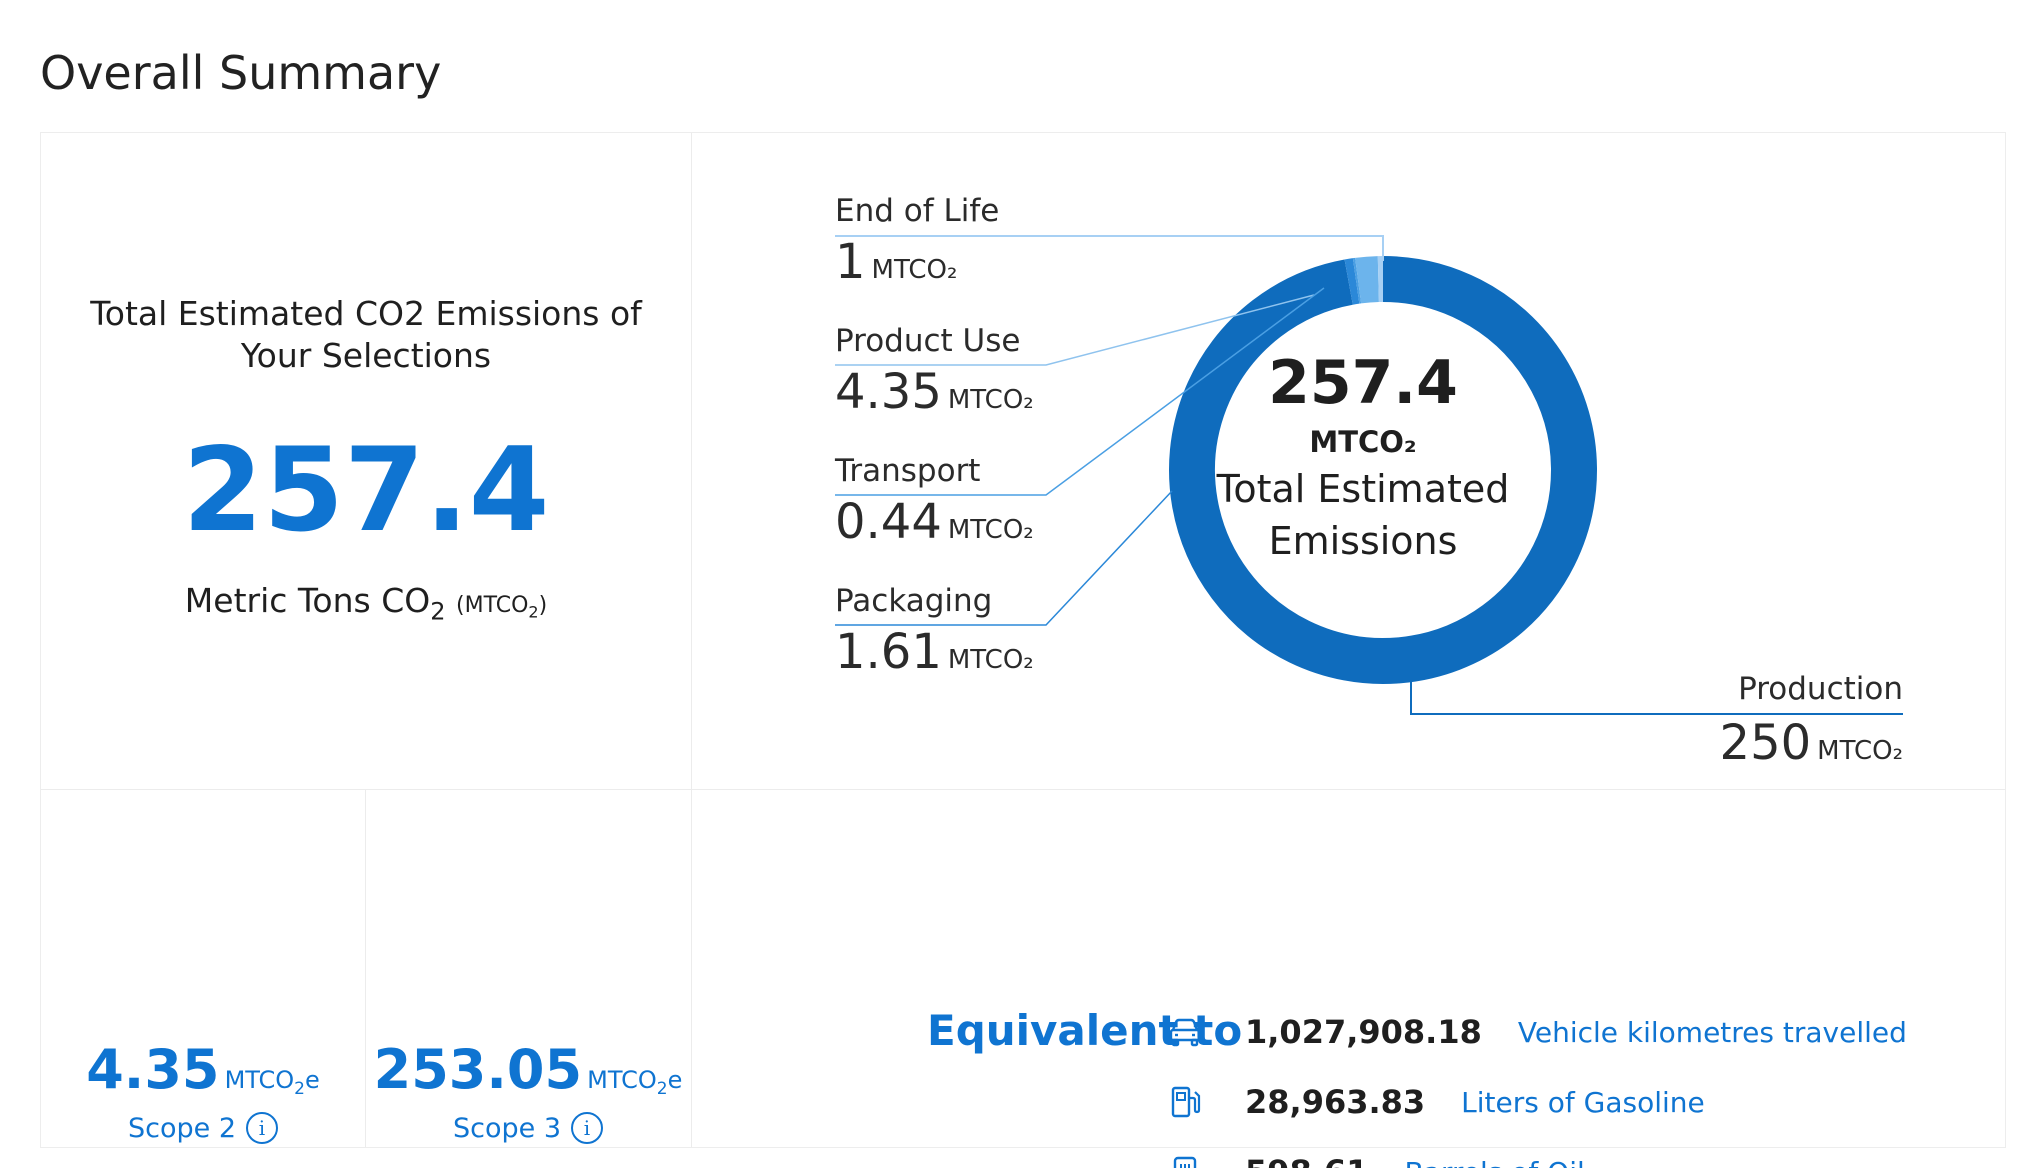  I want to click on transport-unit: MTCO₂, so click(990, 530).